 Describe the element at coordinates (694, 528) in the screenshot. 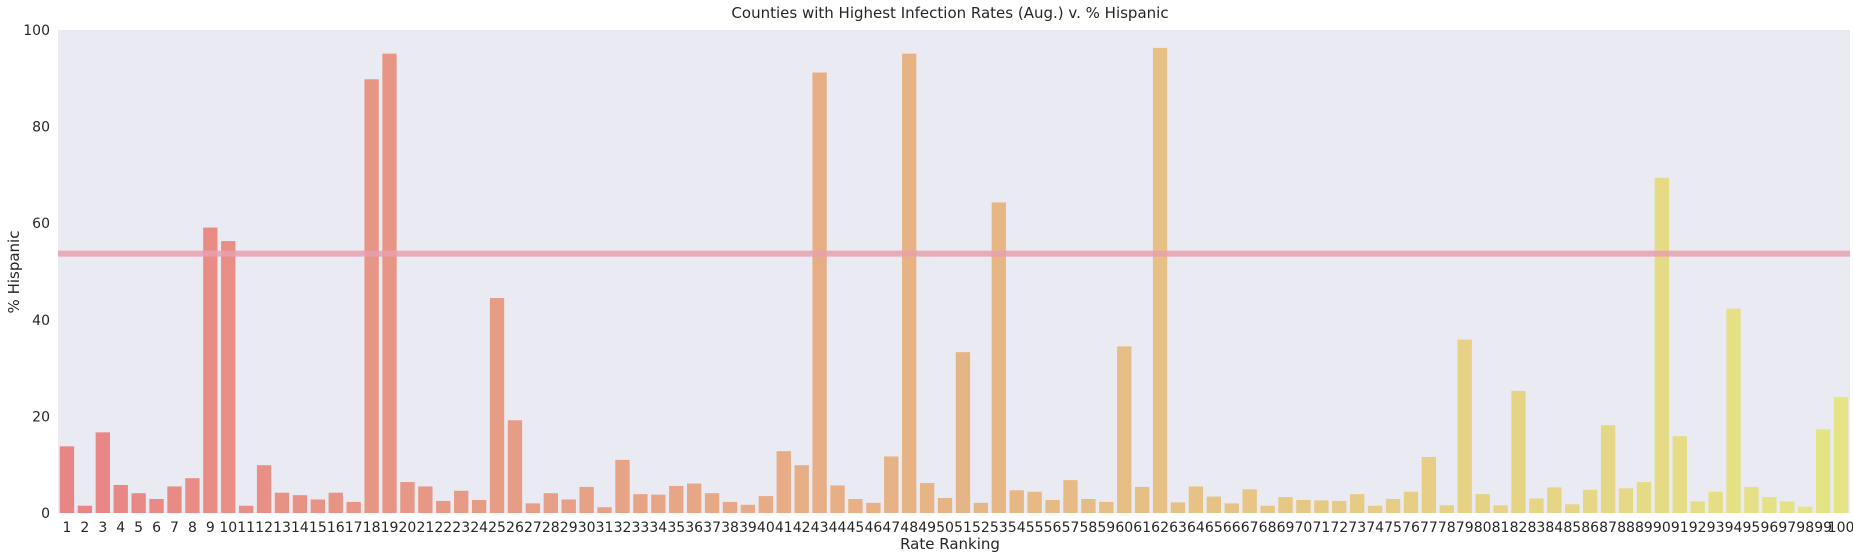

I see `x-tick-label: 36` at that location.